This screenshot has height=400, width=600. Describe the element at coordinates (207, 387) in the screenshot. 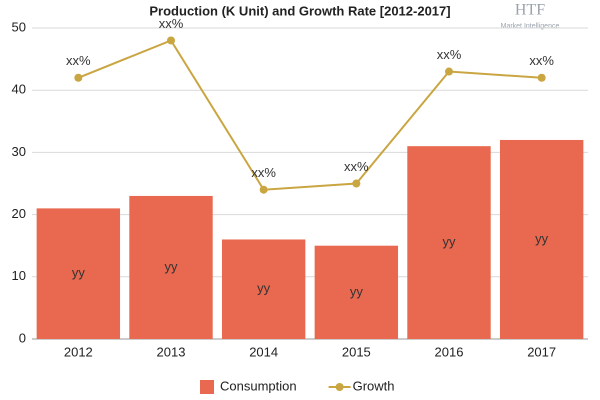

I see `legend-swatch` at that location.